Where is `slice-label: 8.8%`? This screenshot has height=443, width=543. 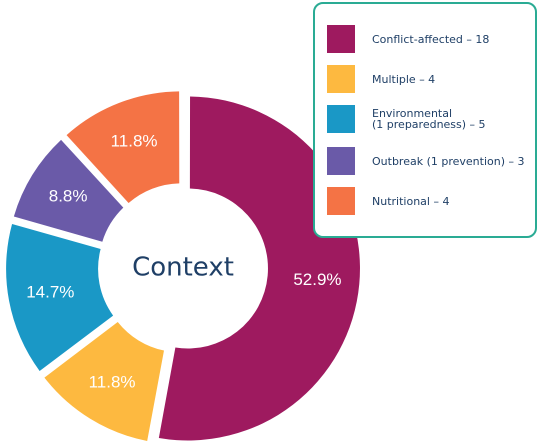
slice-label: 8.8% is located at coordinates (68, 196).